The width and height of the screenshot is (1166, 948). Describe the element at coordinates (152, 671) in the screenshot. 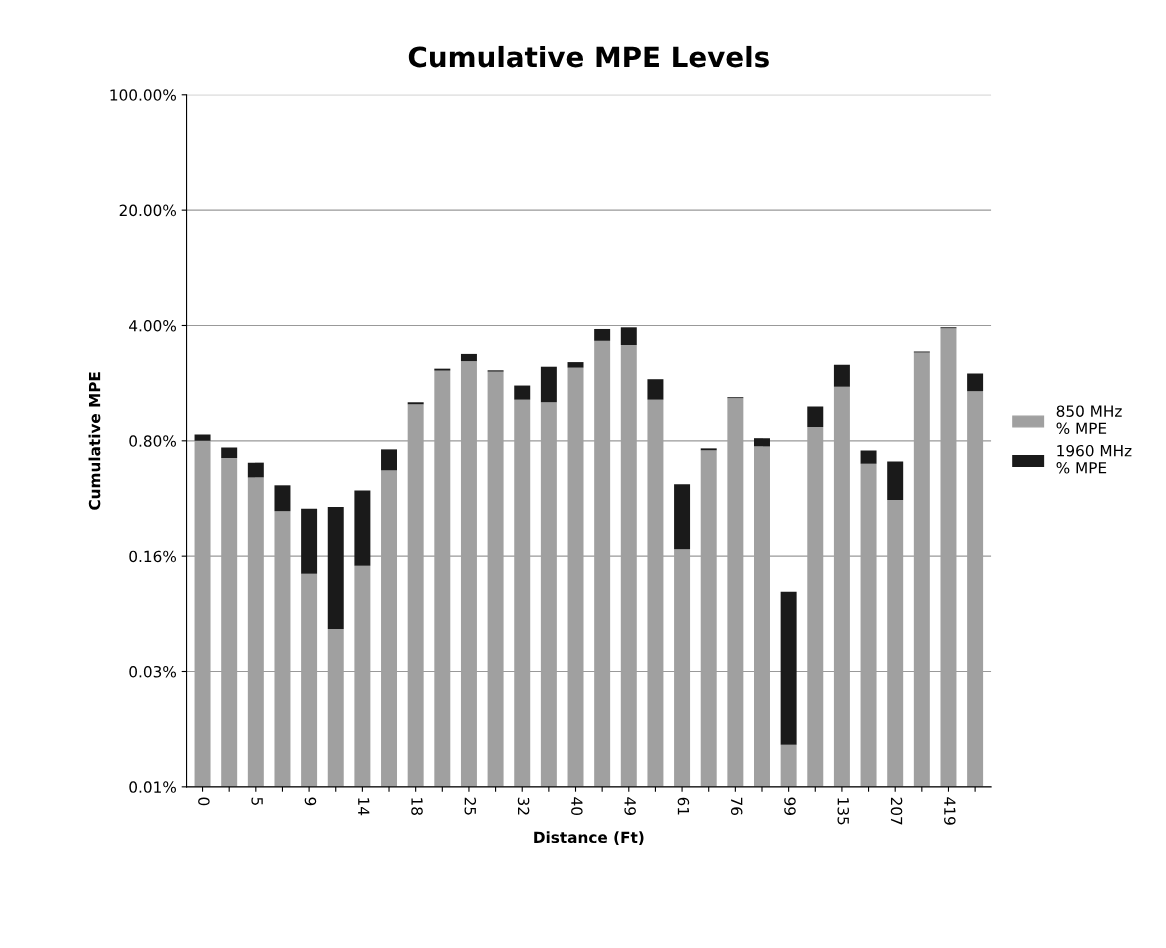

I see `y-tick-label: 0.03%` at that location.